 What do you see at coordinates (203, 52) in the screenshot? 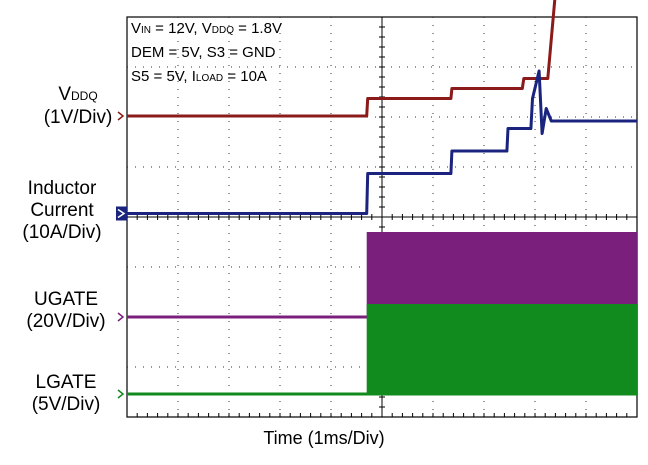
I see `condition-line-2: DEM = 5V, S3 = GND` at bounding box center [203, 52].